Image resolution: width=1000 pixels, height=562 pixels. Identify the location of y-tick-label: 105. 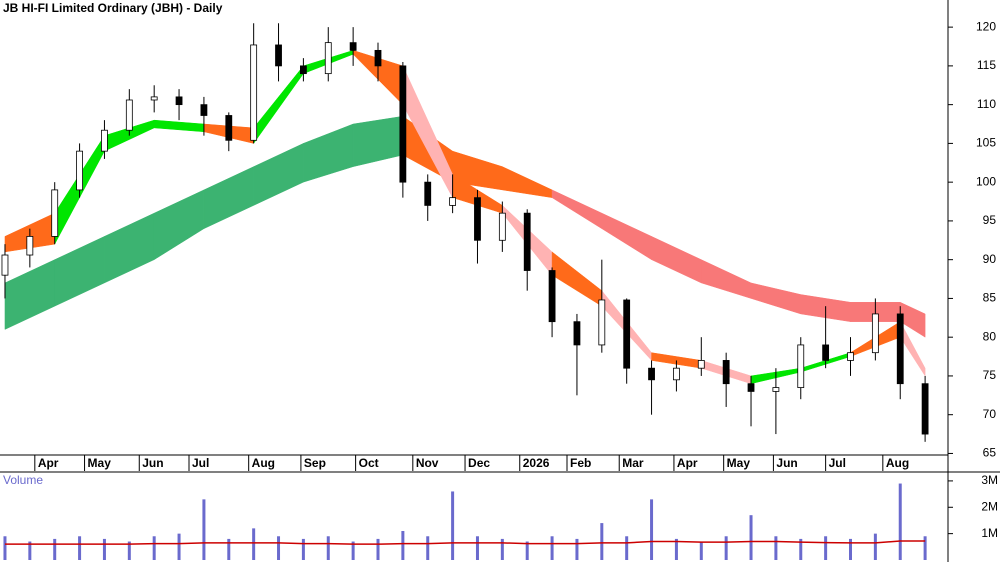
(986, 143).